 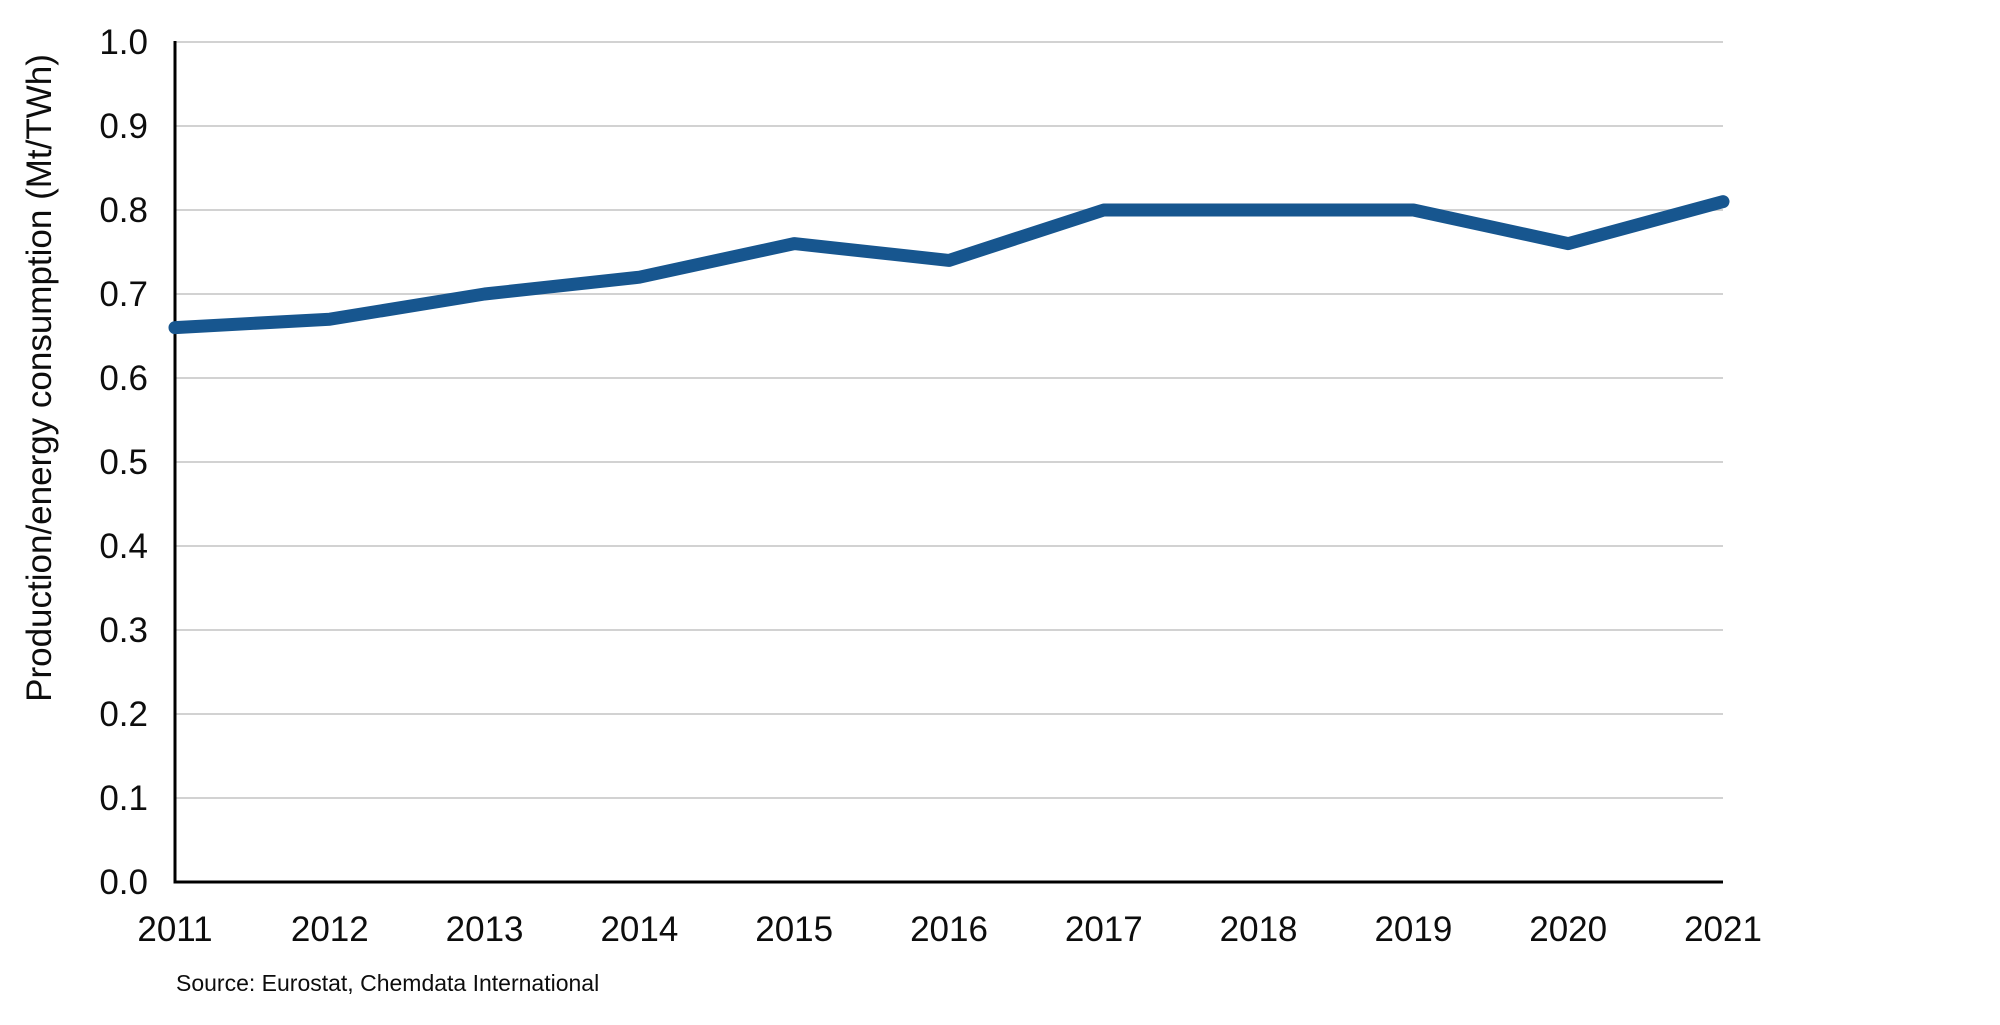 What do you see at coordinates (123, 294) in the screenshot?
I see `y-tick-label: 0.7` at bounding box center [123, 294].